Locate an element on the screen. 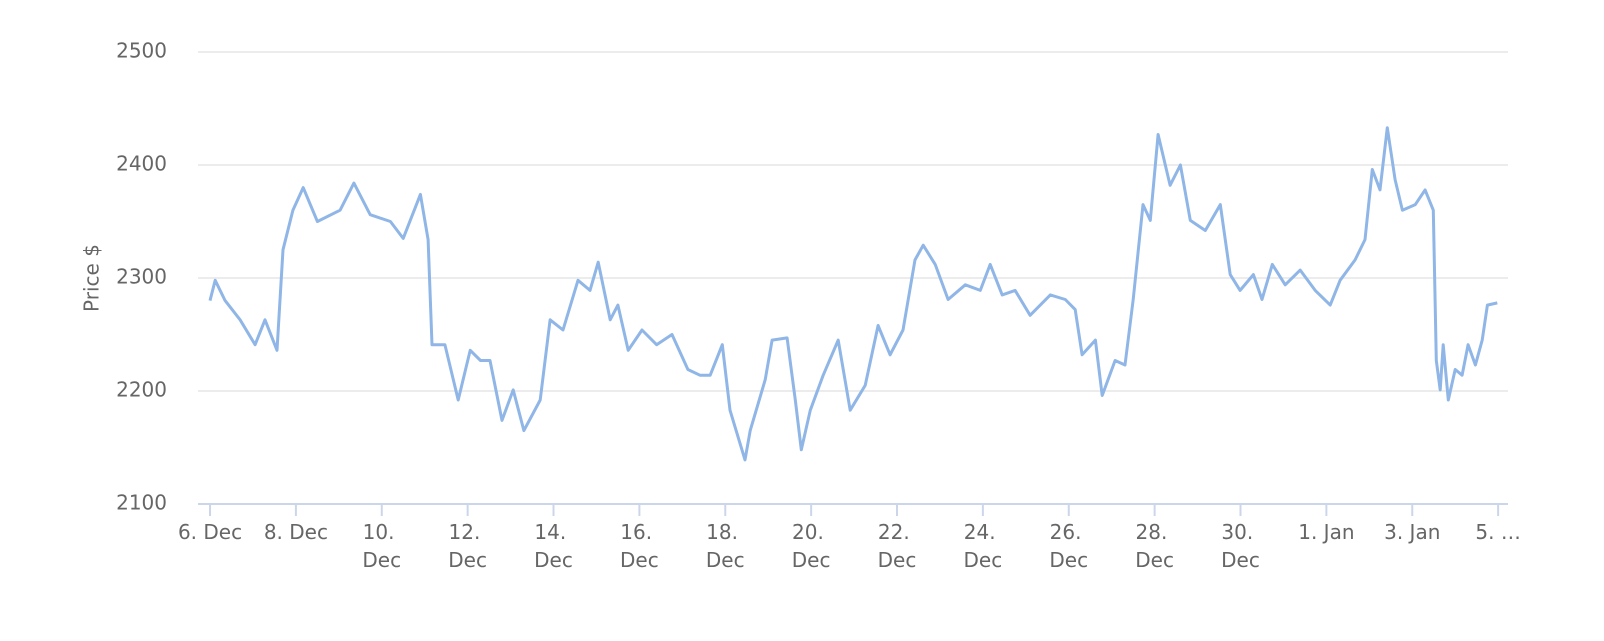  x-tick-label: 12. Dec is located at coordinates (467, 546).